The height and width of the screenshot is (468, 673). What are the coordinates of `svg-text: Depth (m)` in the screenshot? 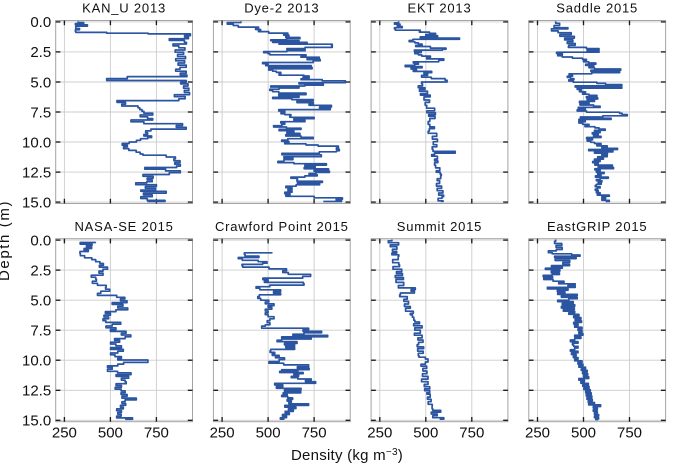 It's located at (6, 240).